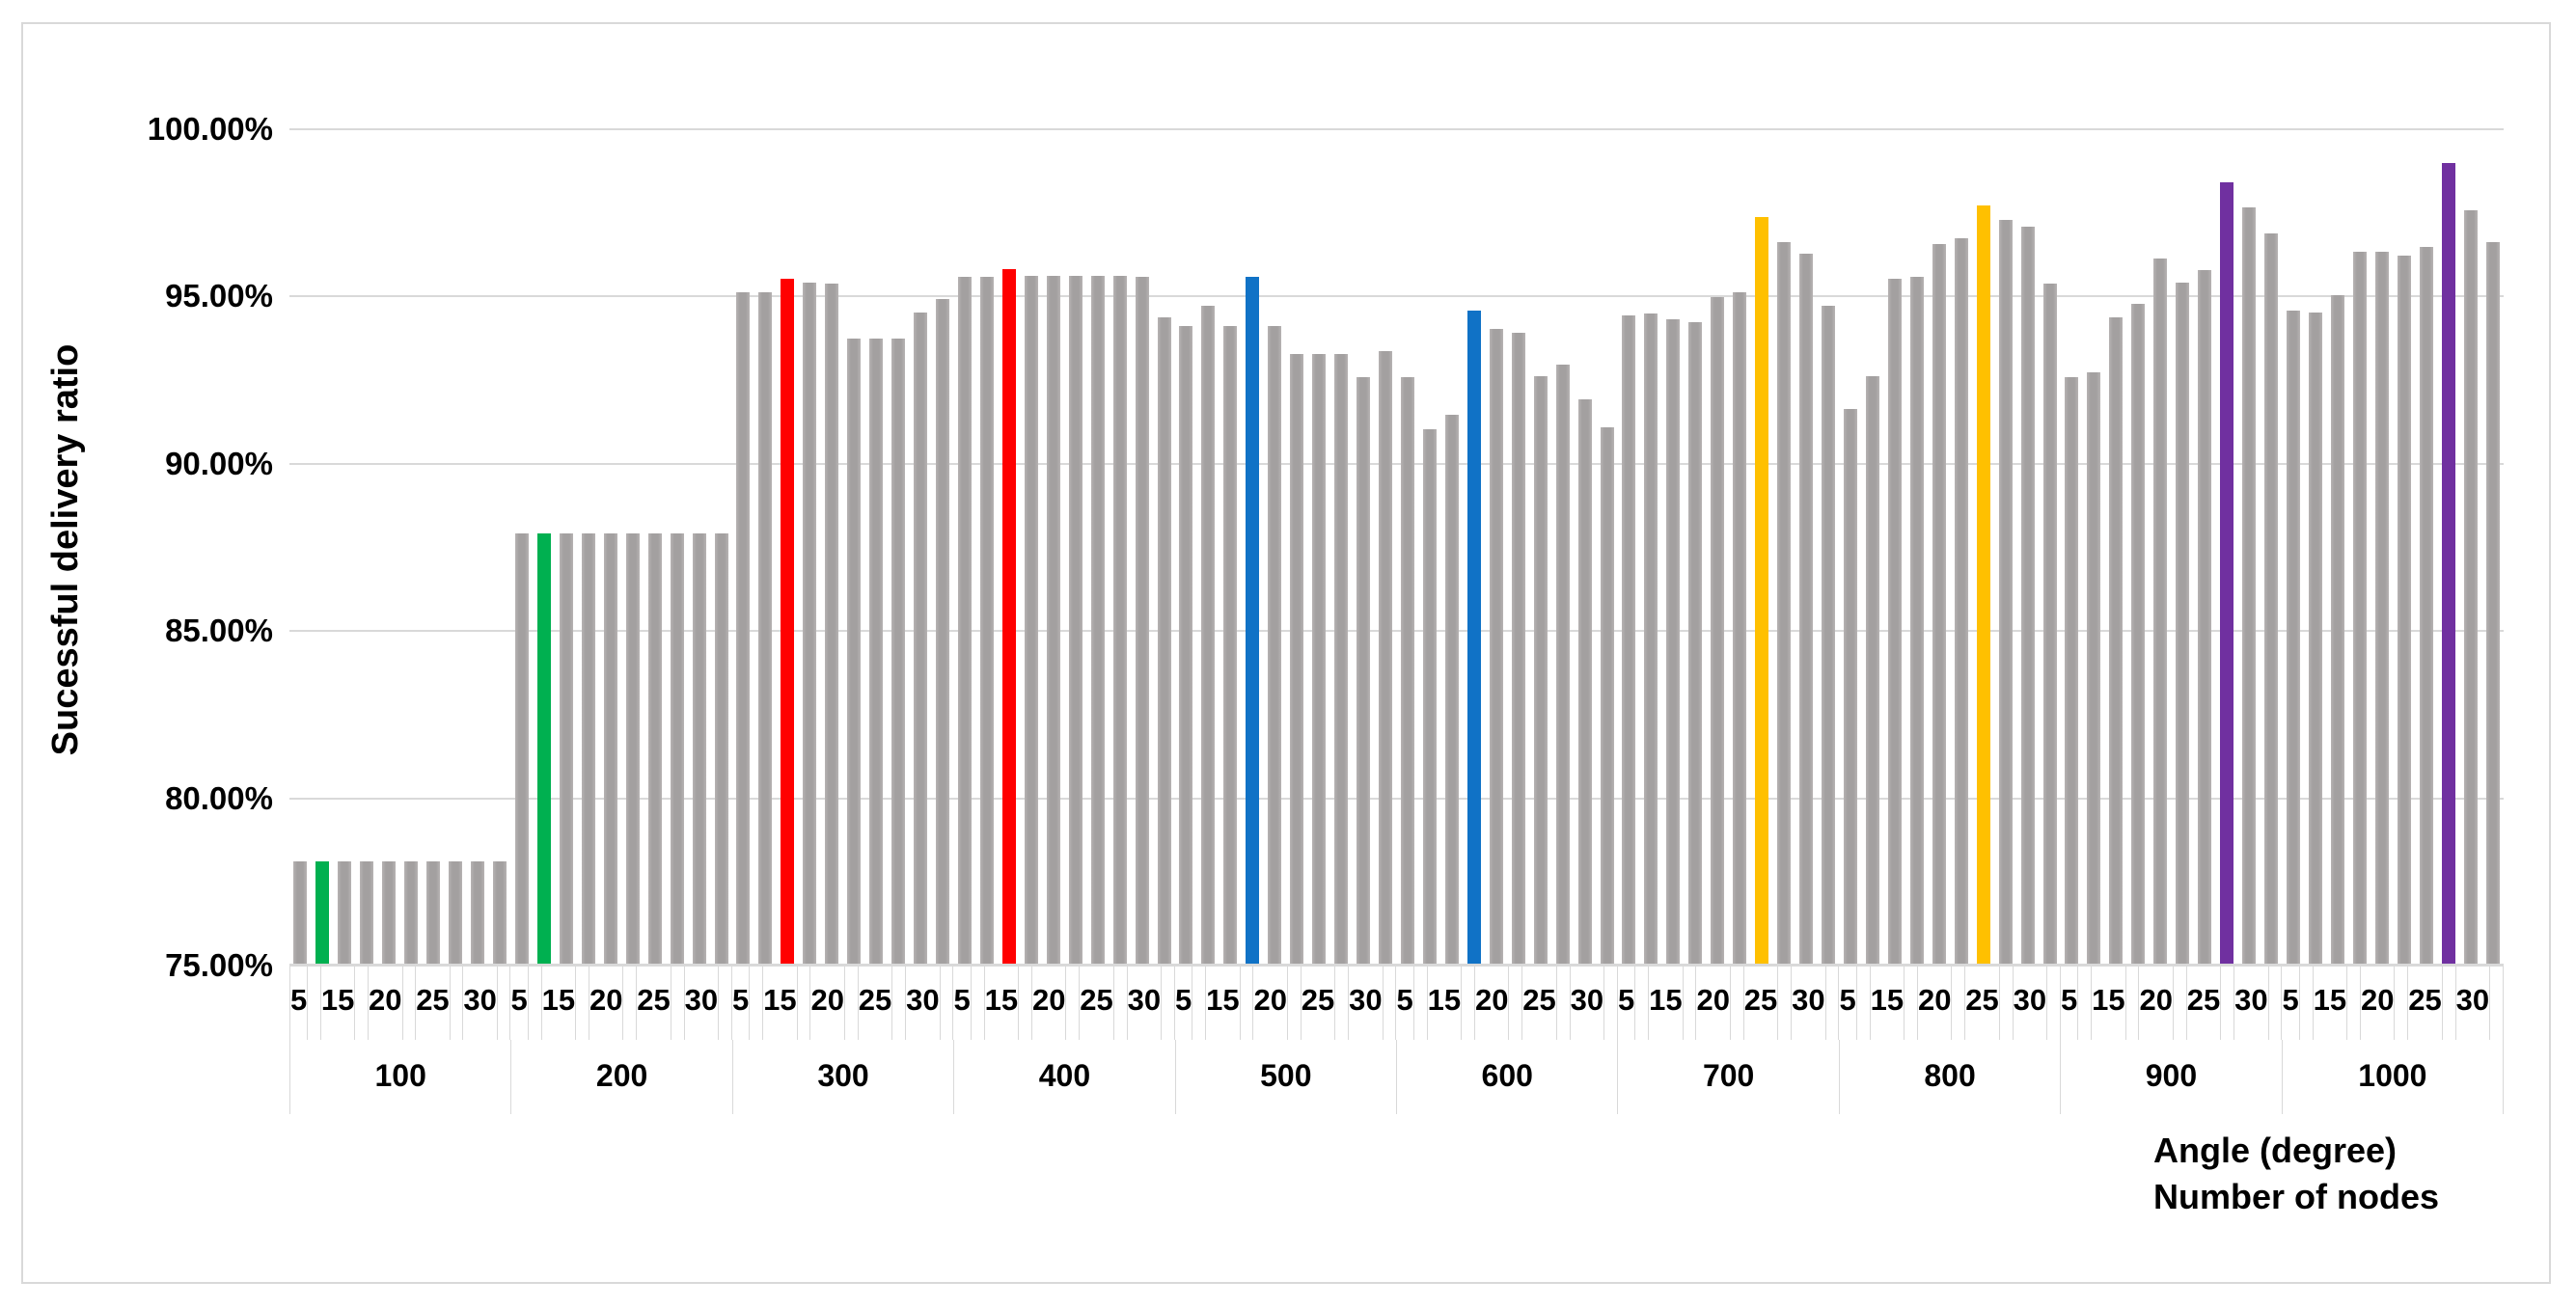 This screenshot has height=1308, width=2576. Describe the element at coordinates (1287, 1077) in the screenshot. I see `node-count-label-500: 500` at that location.